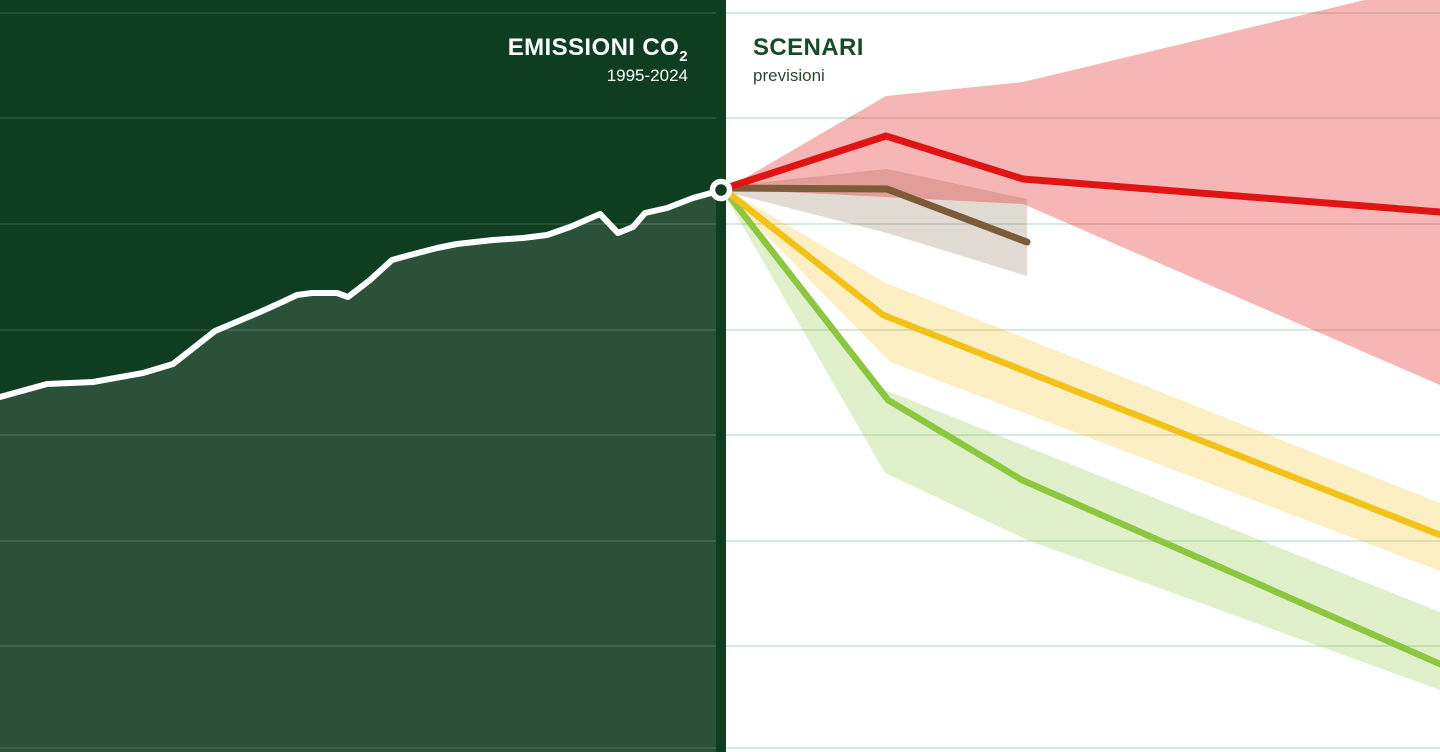 This screenshot has width=1440, height=752. I want to click on junction-marker-inner, so click(721, 190).